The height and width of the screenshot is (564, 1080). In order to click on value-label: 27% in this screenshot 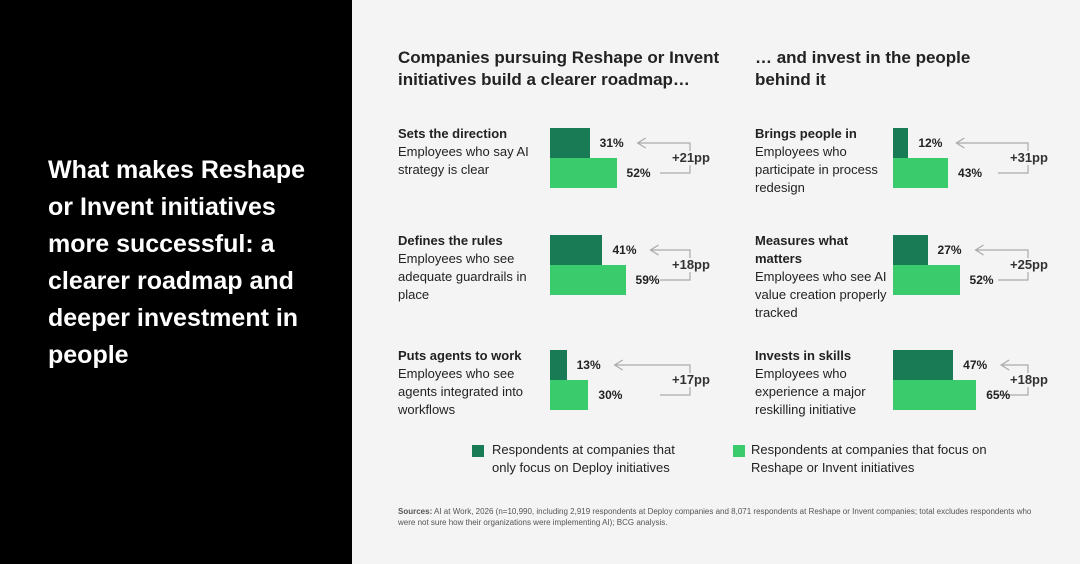, I will do `click(949, 250)`.